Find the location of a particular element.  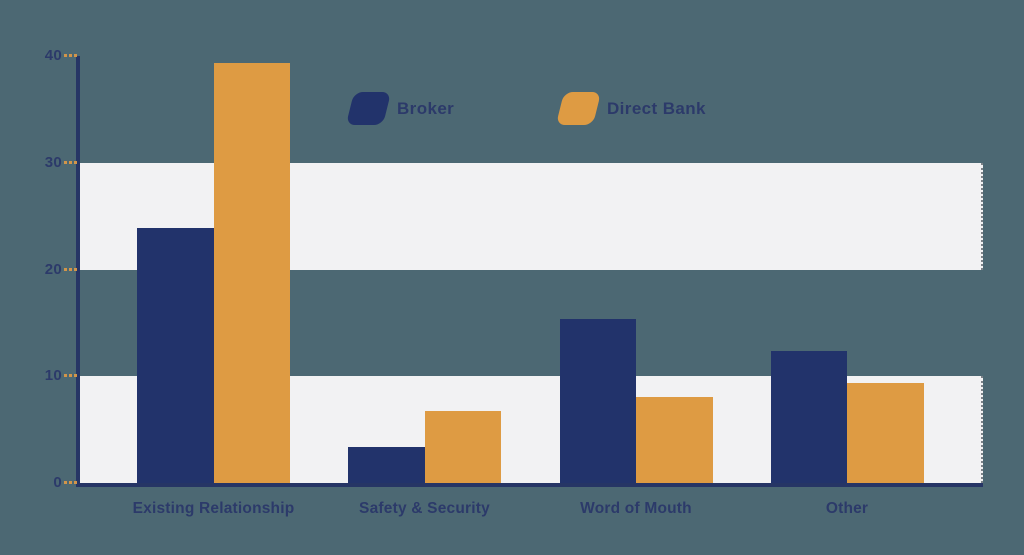

y-axis-label-40: 40 is located at coordinates (53, 55).